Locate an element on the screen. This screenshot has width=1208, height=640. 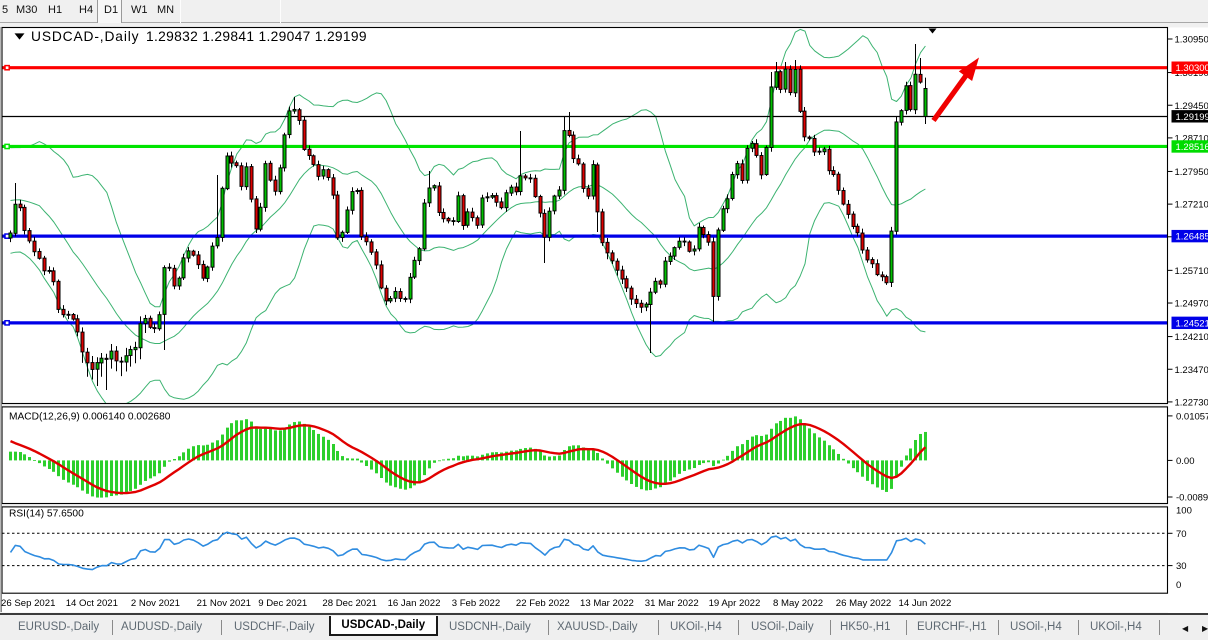
svg-text: 1.30950 is located at coordinates (1191, 40).